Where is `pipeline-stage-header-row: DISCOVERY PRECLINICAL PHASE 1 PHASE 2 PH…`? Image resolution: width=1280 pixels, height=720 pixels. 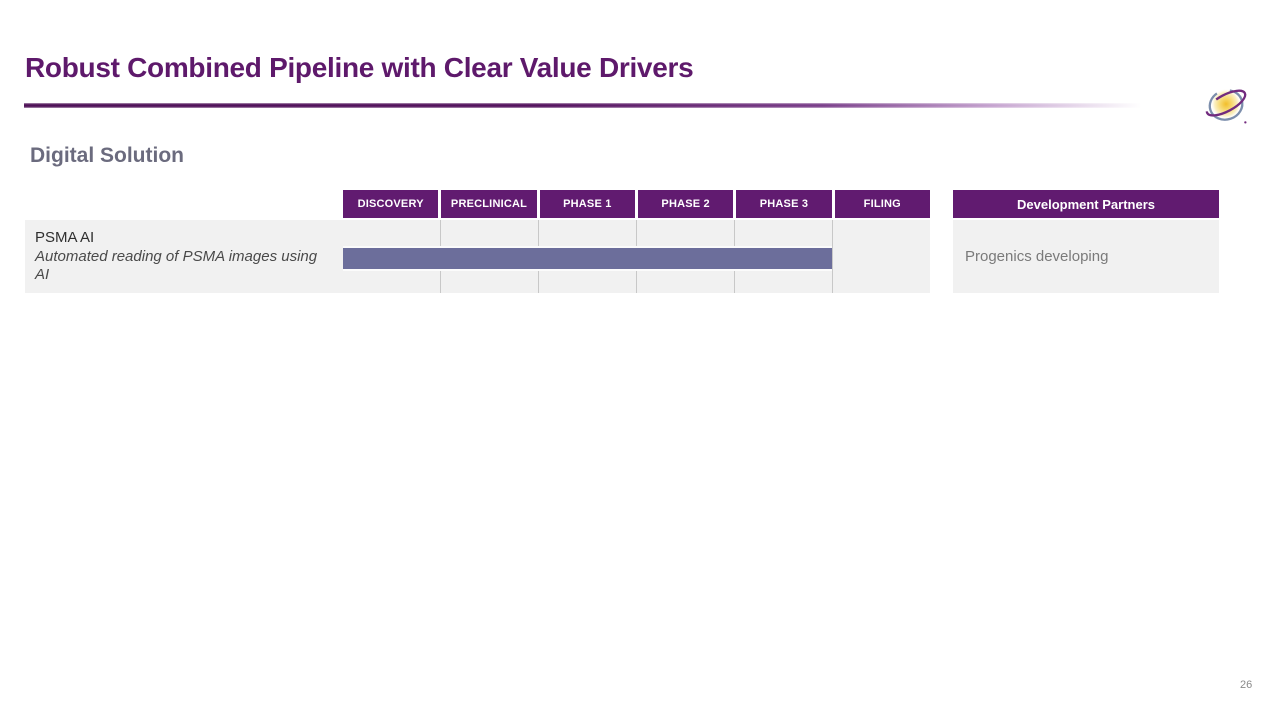 pipeline-stage-header-row: DISCOVERY PRECLINICAL PHASE 1 PHASE 2 PH… is located at coordinates (636, 204).